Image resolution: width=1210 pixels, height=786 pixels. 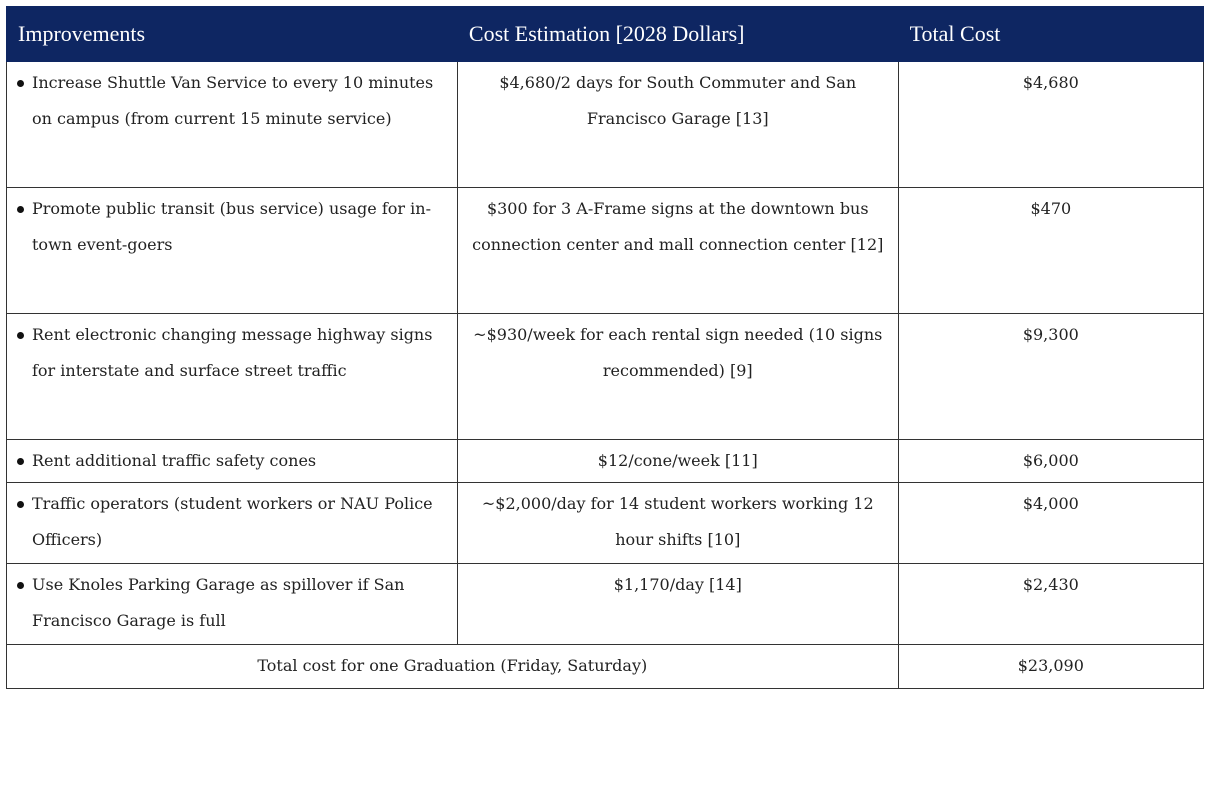 I want to click on total-cost-cell: $4,680, so click(x=1051, y=124).